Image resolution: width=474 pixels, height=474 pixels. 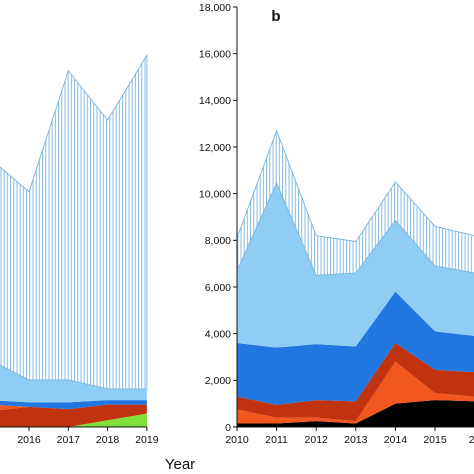 What do you see at coordinates (218, 241) in the screenshot?
I see `panel-b-y-tick-label: 8,000` at bounding box center [218, 241].